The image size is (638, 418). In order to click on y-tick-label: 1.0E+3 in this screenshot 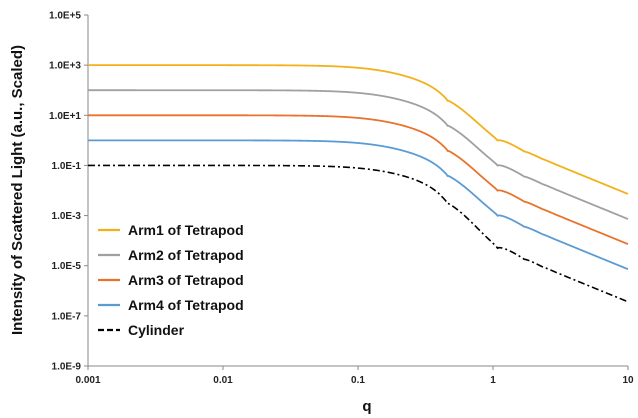, I will do `click(65, 66)`.